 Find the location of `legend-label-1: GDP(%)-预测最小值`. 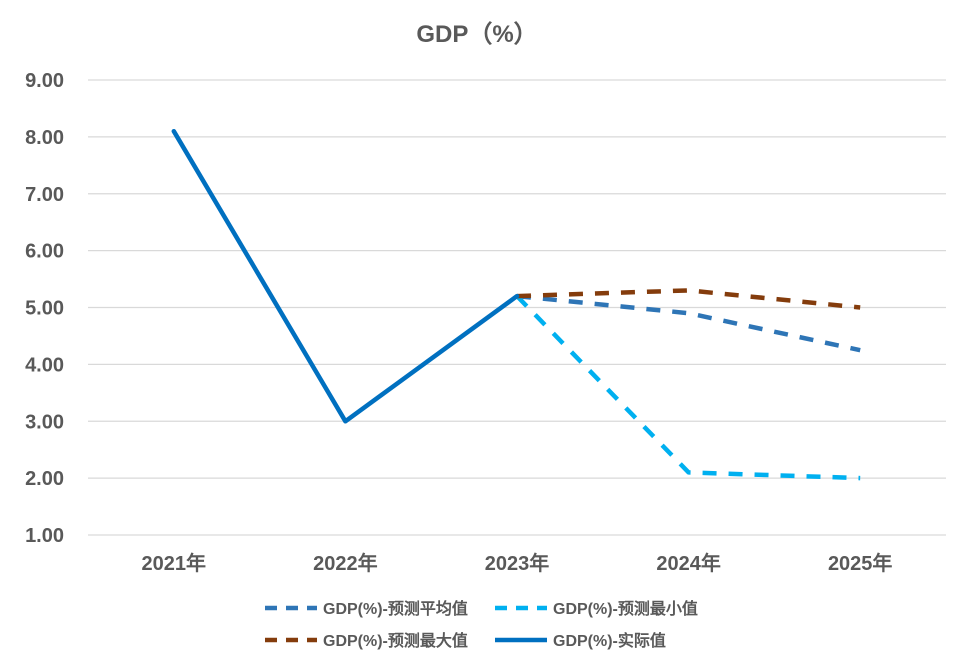

legend-label-1: GDP(%)-预测最小值 is located at coordinates (625, 608).